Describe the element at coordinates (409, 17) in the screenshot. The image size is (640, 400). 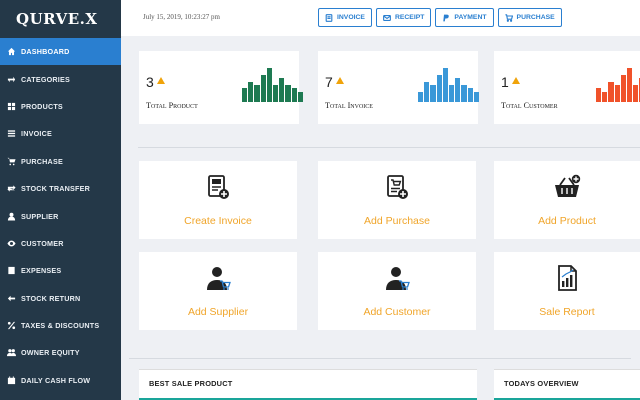
I see `receipt-button-label: RECEIPT` at that location.